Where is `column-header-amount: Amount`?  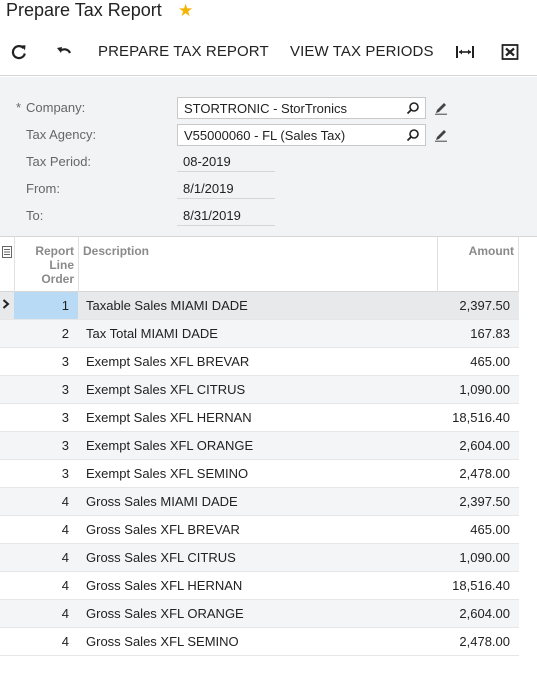 column-header-amount: Amount is located at coordinates (491, 251).